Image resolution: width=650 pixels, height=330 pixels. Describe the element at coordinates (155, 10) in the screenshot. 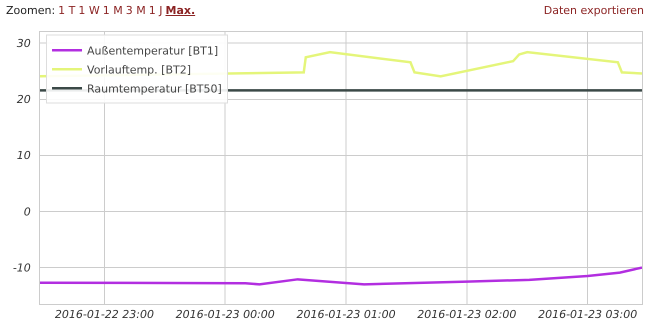

I see `text: 1 J` at that location.